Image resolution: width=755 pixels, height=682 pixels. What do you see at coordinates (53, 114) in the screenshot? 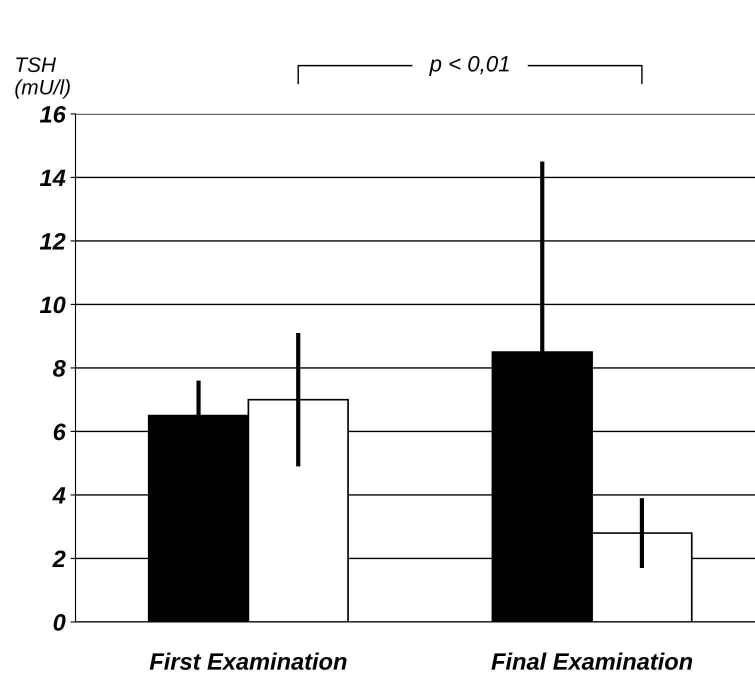
I see `y-tick-label: 16` at bounding box center [53, 114].